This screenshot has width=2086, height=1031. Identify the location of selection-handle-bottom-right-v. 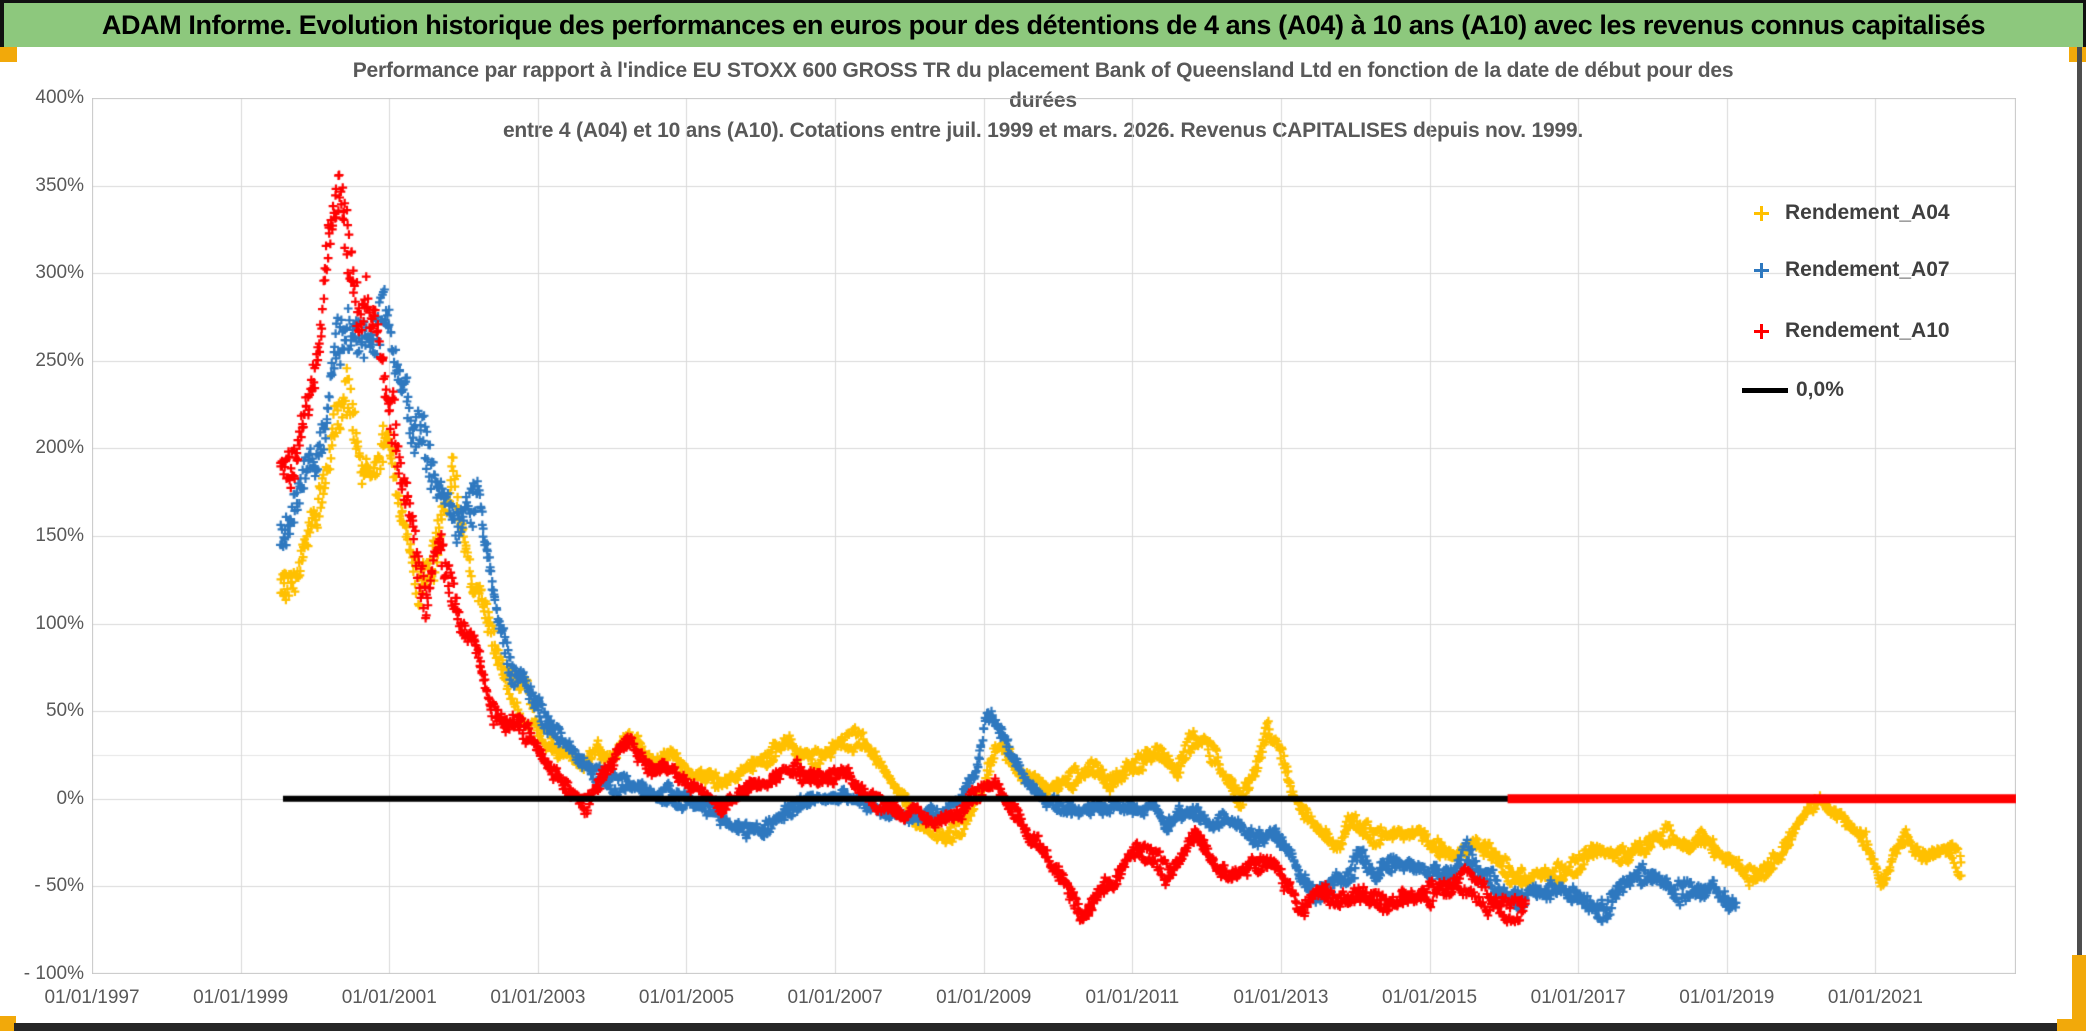
(2079, 993).